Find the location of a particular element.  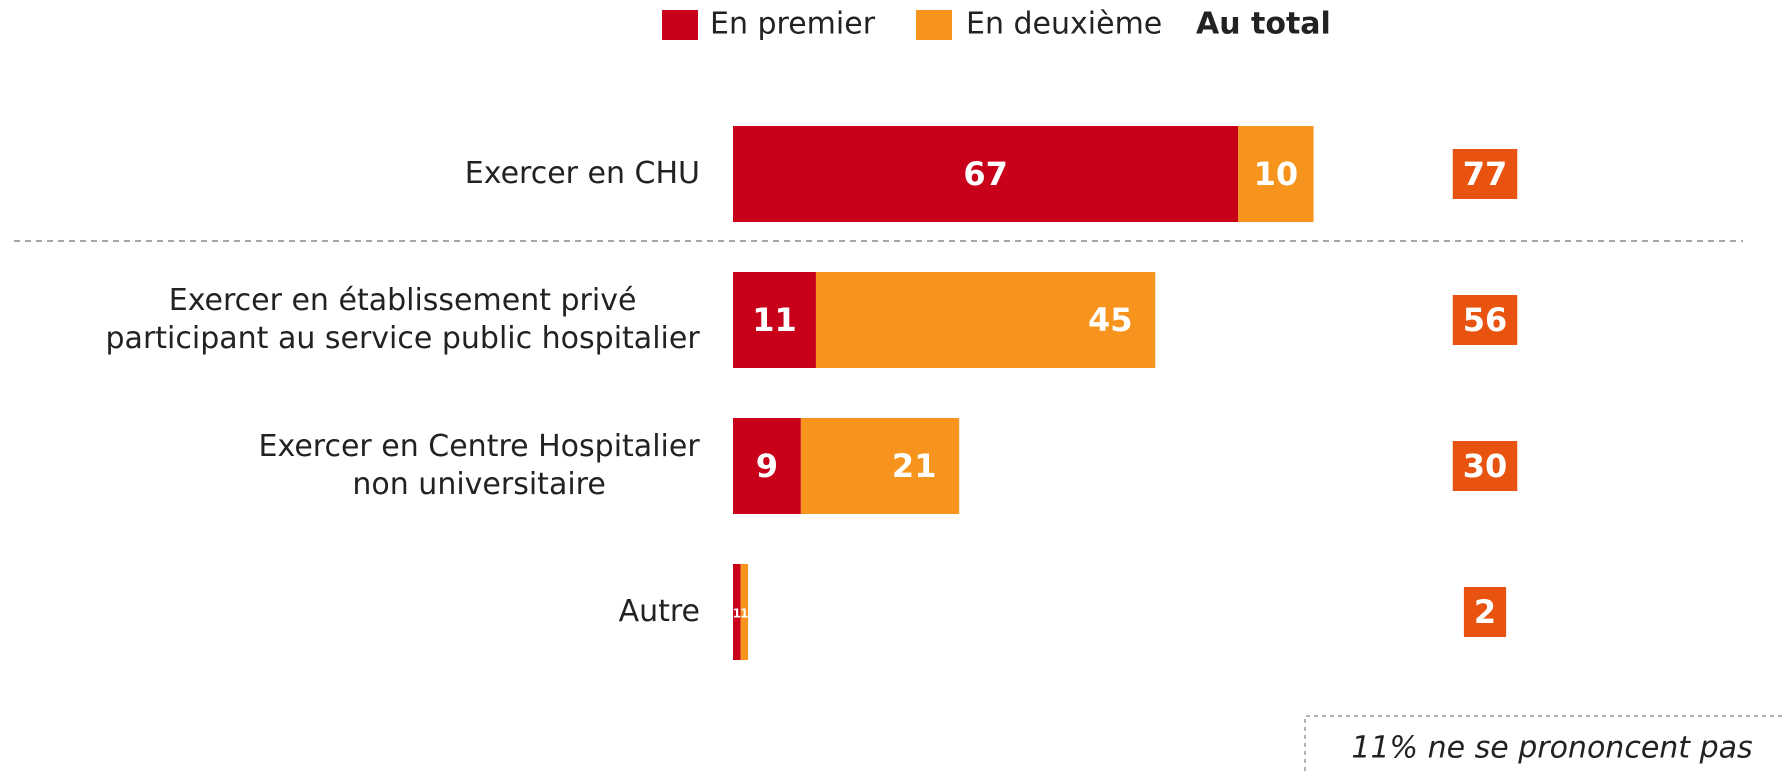

annotation: 11% ne se prononcent pas is located at coordinates (1551, 748).